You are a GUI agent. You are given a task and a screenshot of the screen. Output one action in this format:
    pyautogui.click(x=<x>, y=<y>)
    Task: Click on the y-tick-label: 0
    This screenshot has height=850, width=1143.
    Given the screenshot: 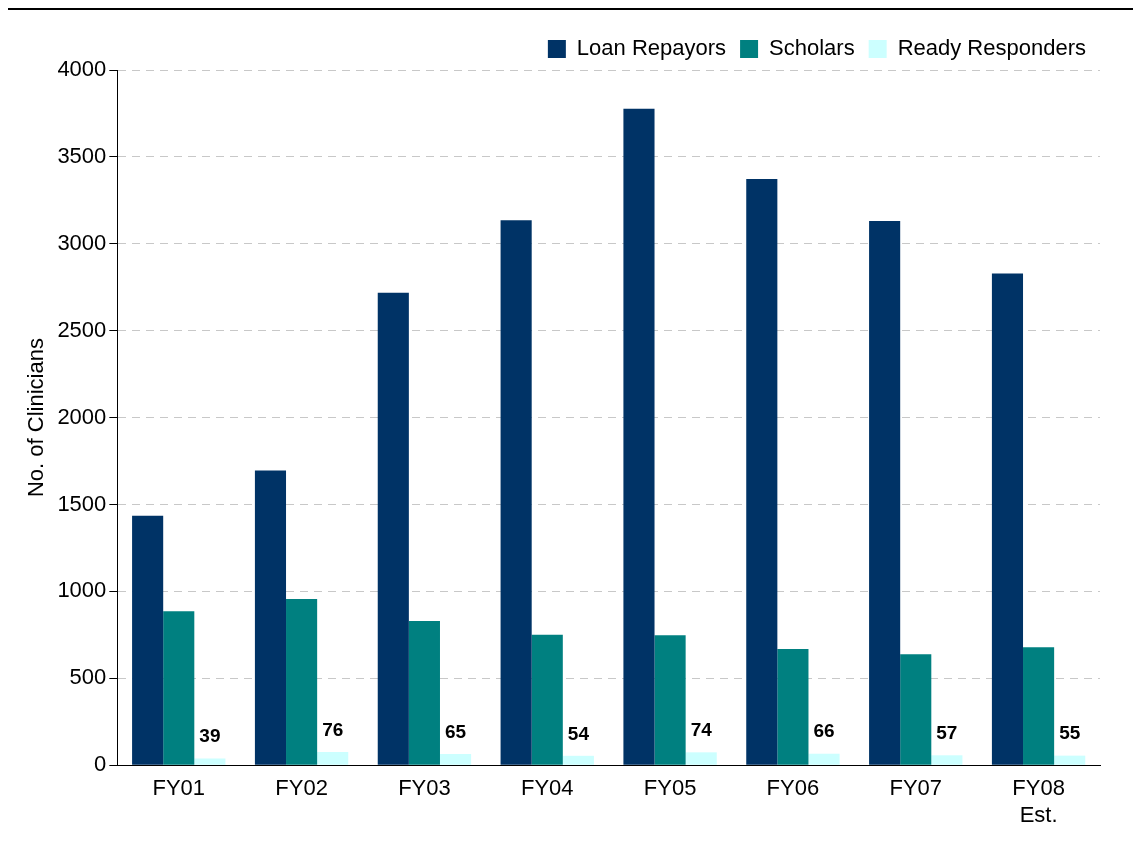 What is the action you would take?
    pyautogui.click(x=100, y=764)
    